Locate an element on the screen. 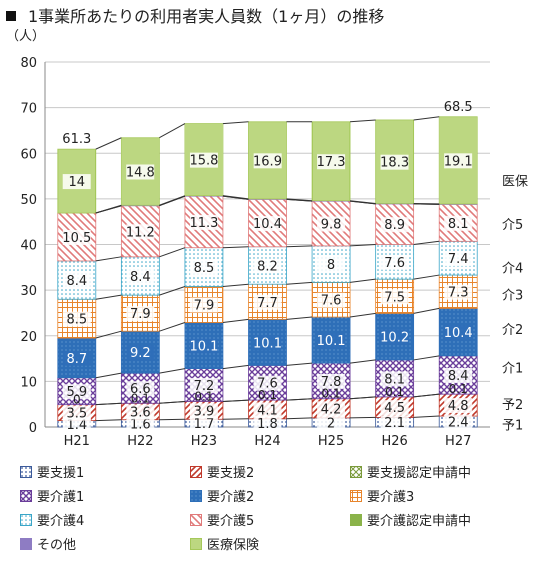 This screenshot has width=544, height=569. y-tick-label: 10 is located at coordinates (28, 382).